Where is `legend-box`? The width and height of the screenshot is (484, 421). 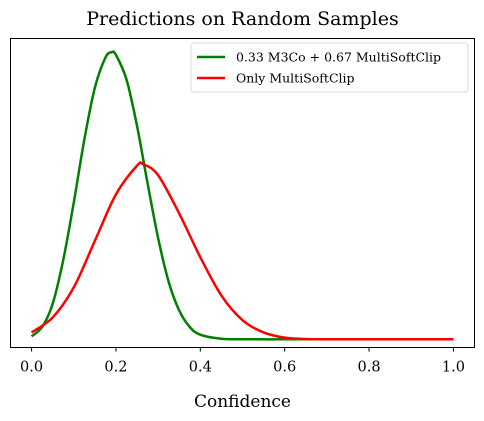 legend-box is located at coordinates (329, 67).